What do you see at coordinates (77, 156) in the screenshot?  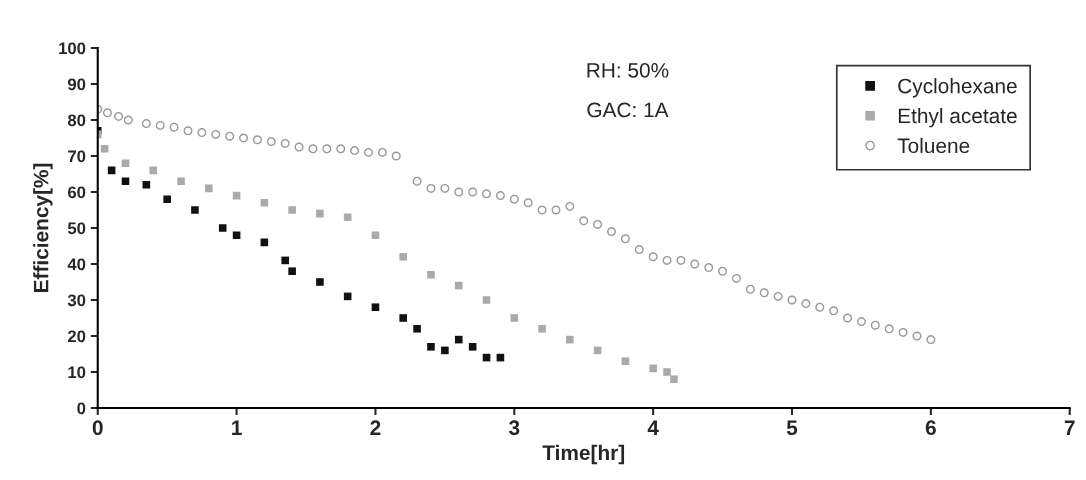 I see `y-tick-label: 70` at bounding box center [77, 156].